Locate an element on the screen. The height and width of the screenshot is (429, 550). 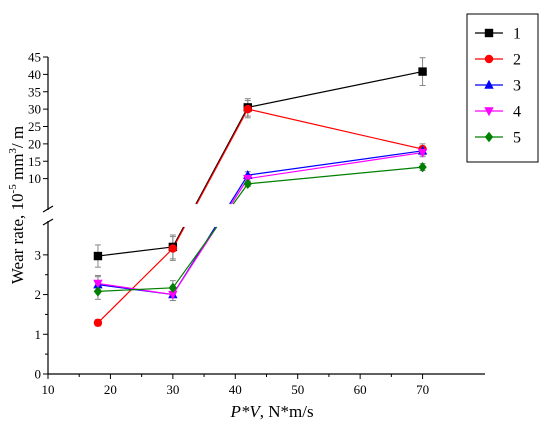
y-tick-label: 2 is located at coordinates (38, 294).